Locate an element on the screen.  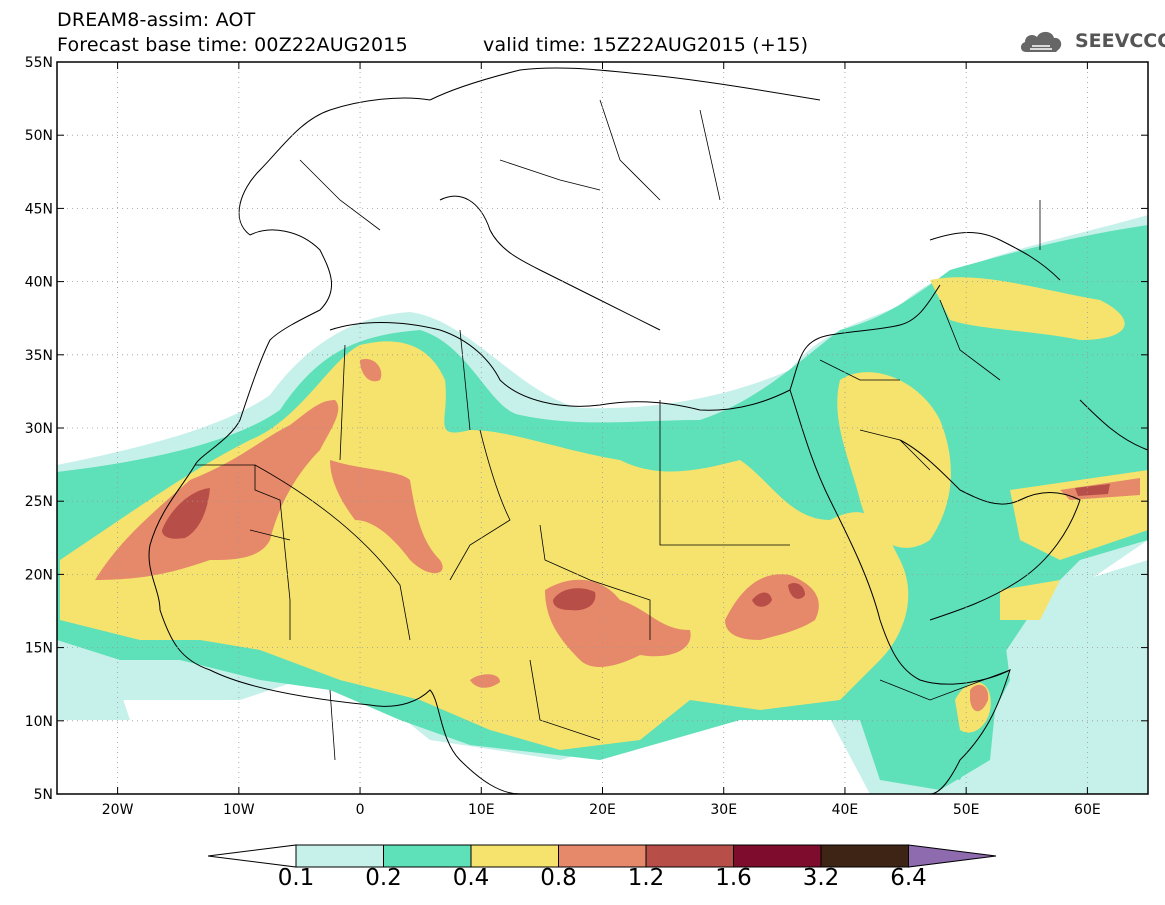
colorbar is located at coordinates (602, 856).